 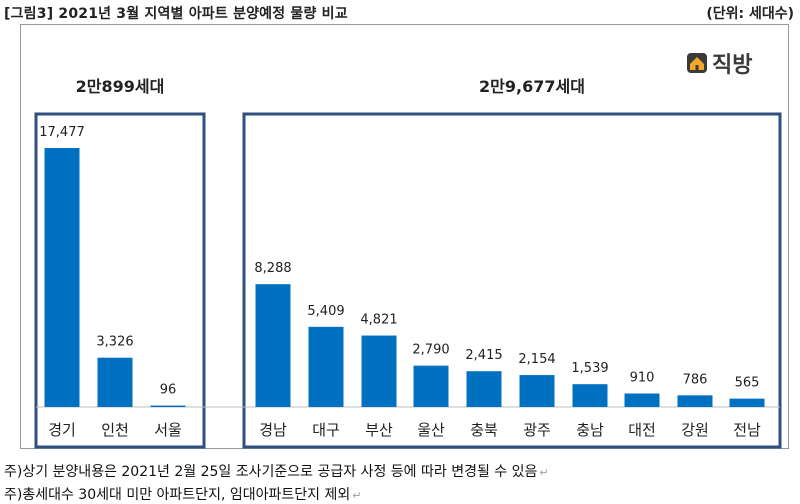 I want to click on category-label: 경남, so click(x=273, y=430).